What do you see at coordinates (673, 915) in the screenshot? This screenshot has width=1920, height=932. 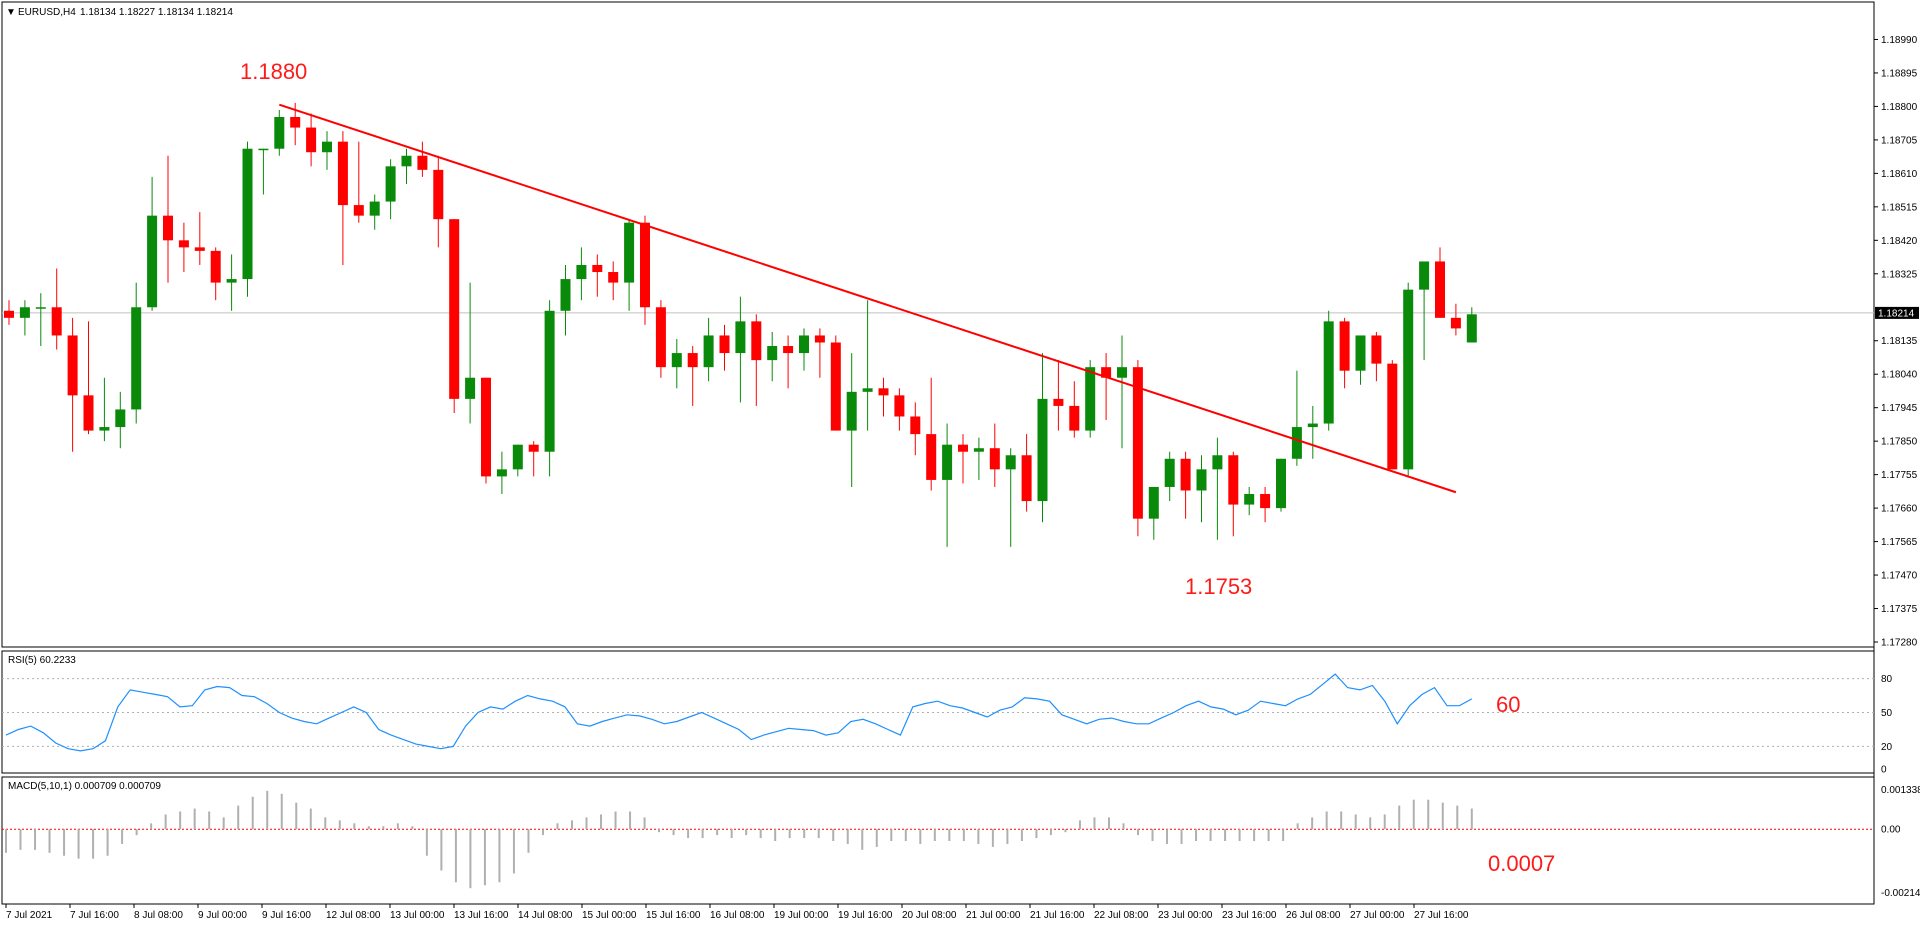 I see `time-tick-label: 15 Jul 16:00` at bounding box center [673, 915].